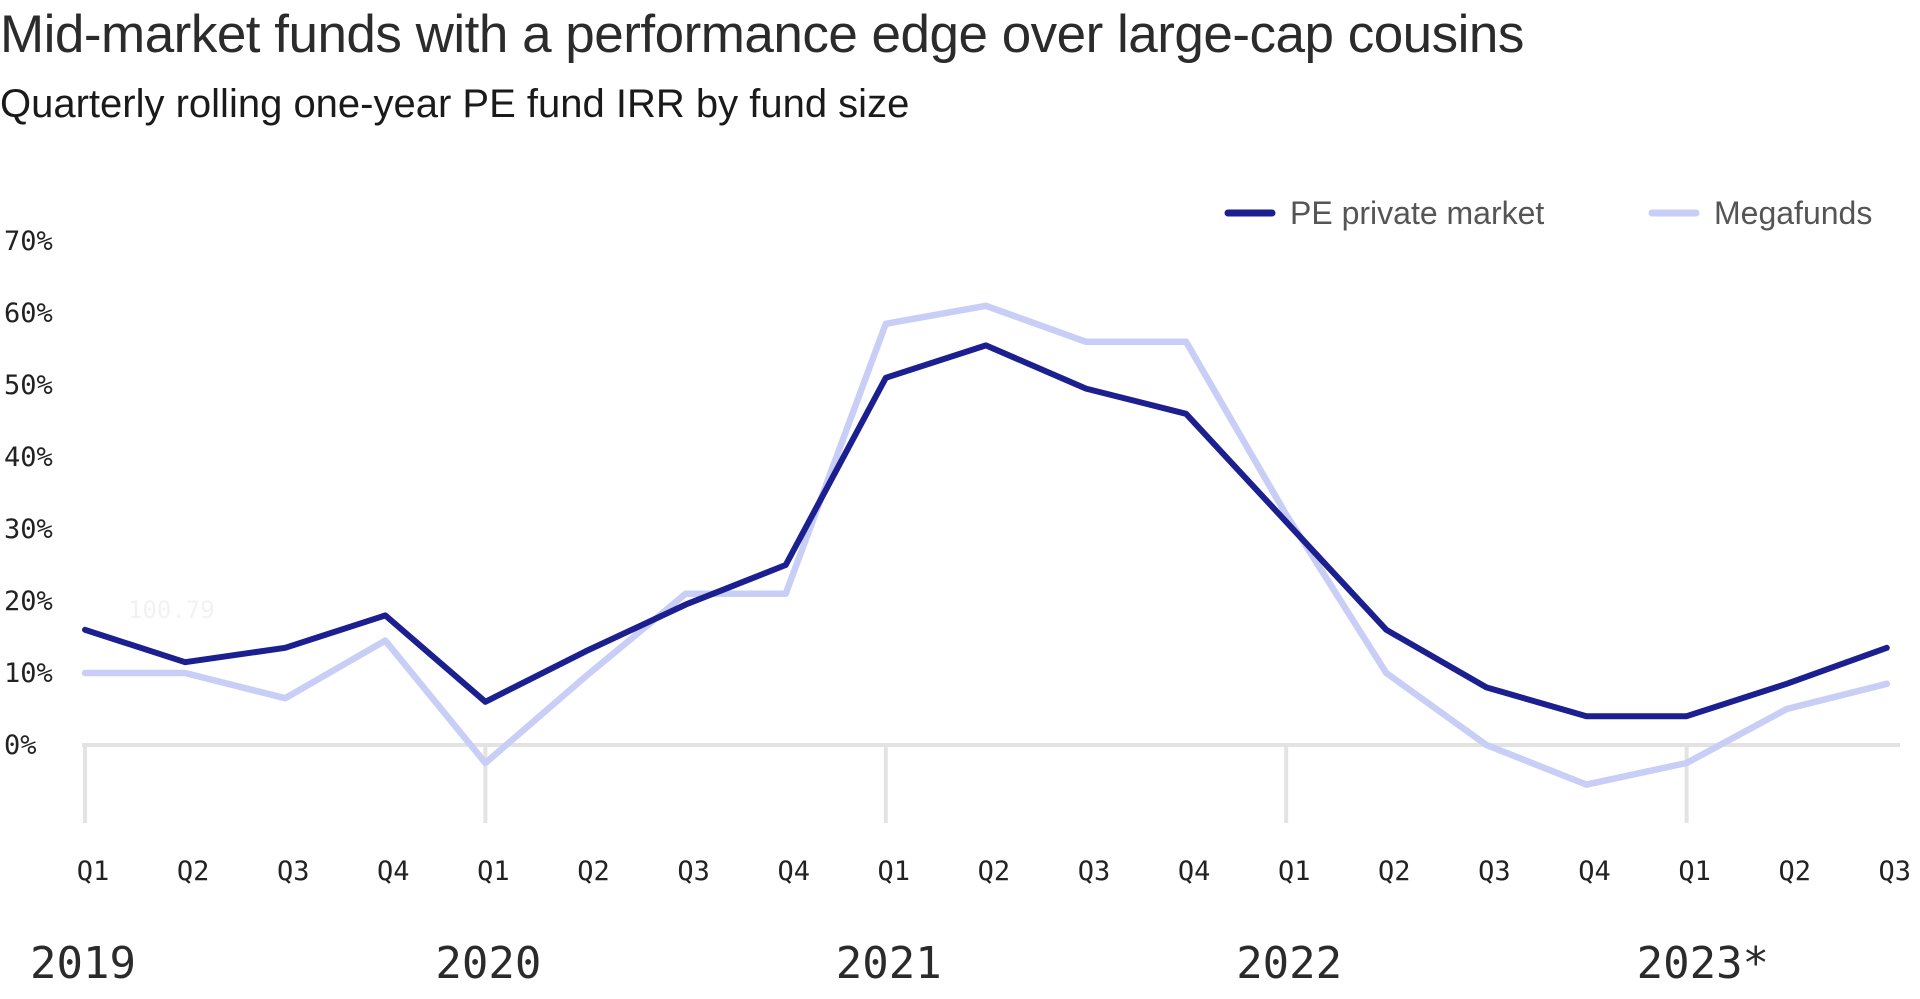 The image size is (1920, 999). What do you see at coordinates (488, 963) in the screenshot?
I see `year-label: 2020` at bounding box center [488, 963].